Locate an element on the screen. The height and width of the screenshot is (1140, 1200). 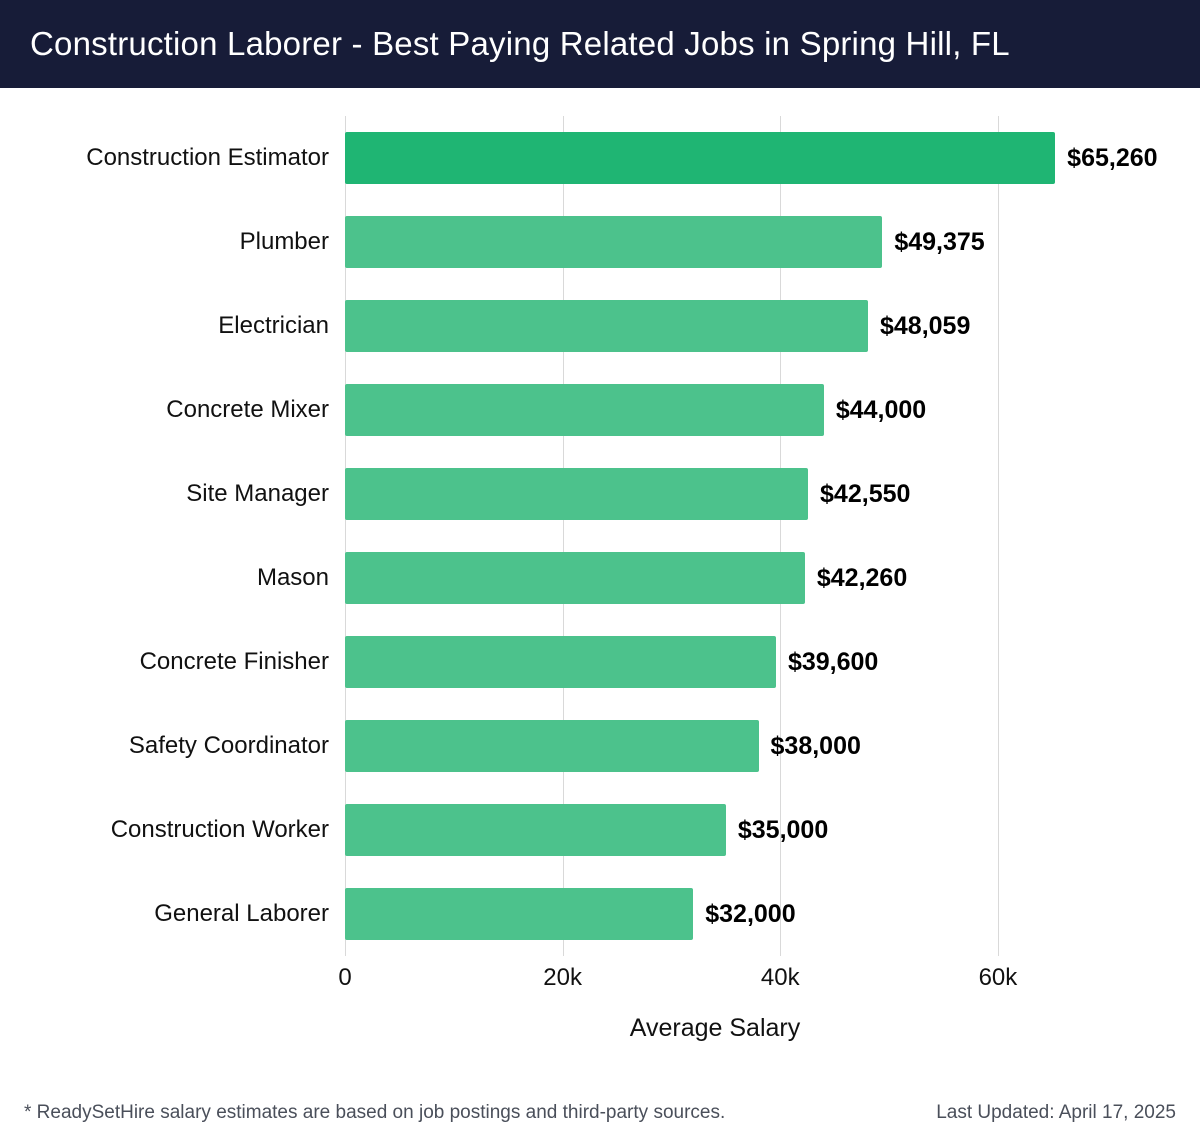
chart-row: Plumber $49,375 is located at coordinates (600, 242).